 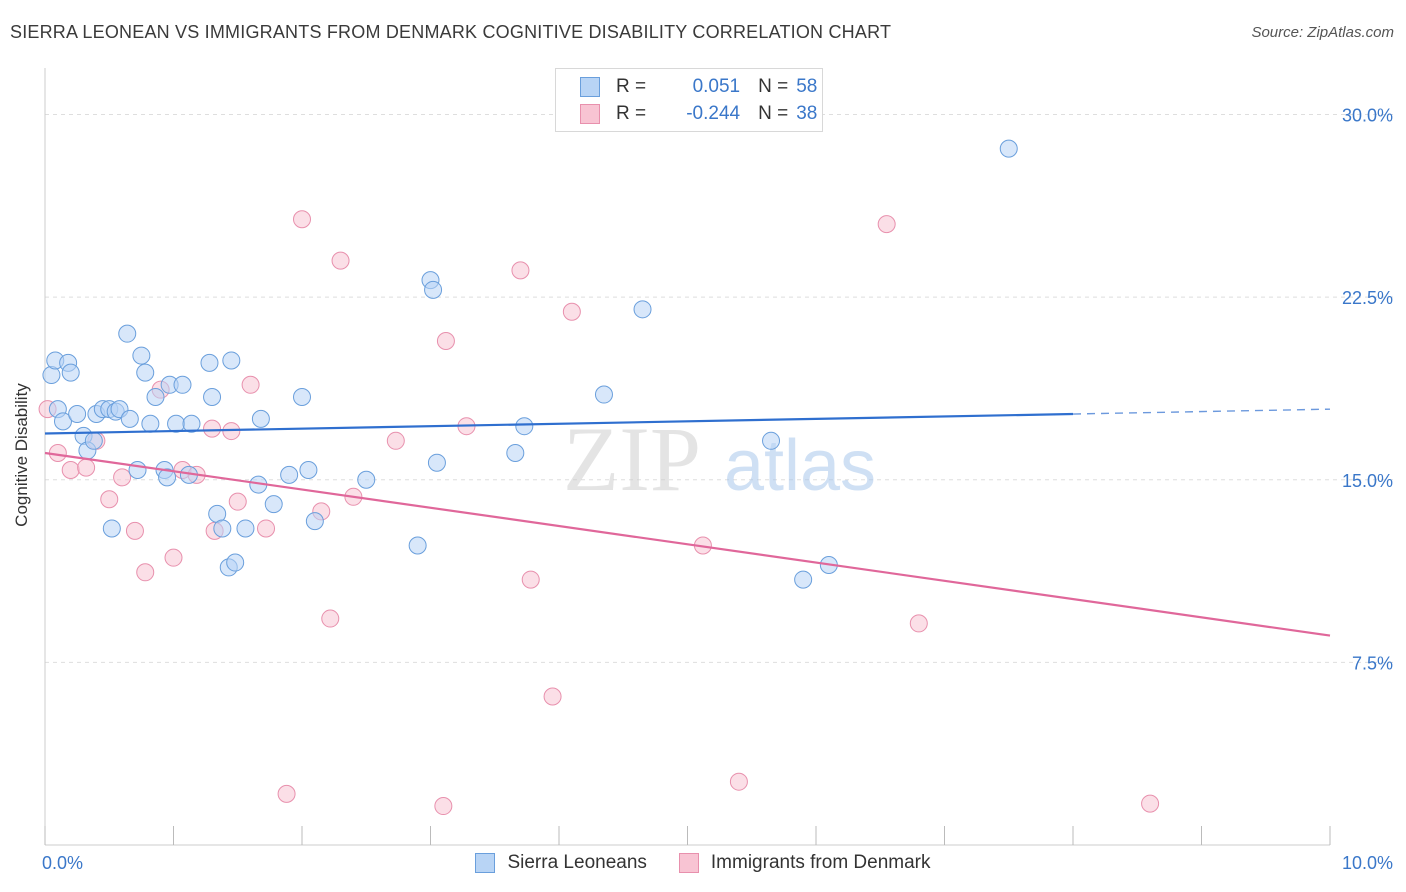 What do you see at coordinates (1367, 298) in the screenshot?
I see `y-tick-label: 22.5%` at bounding box center [1367, 298].